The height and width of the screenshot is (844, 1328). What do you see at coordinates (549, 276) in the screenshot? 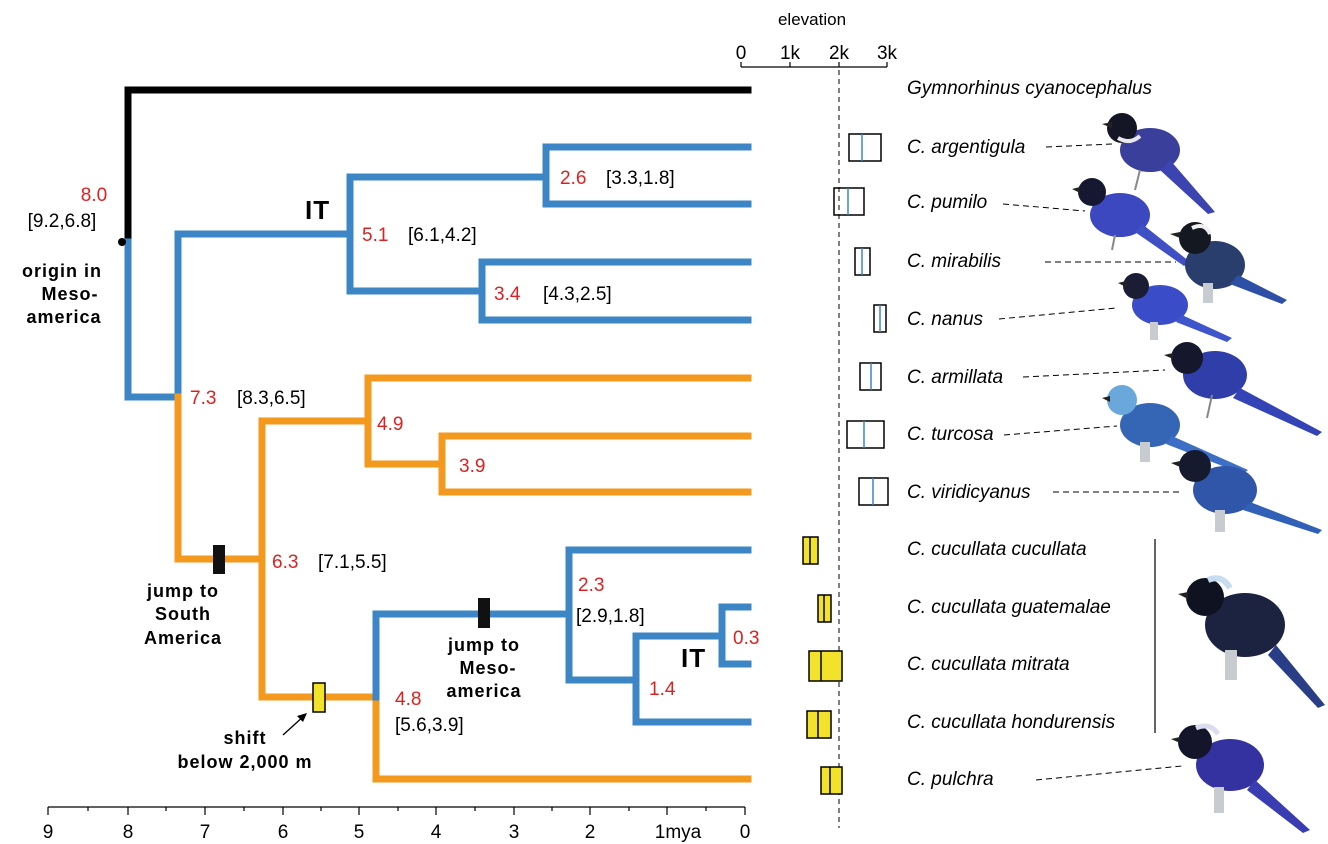
I see `branch-to-3.4` at bounding box center [549, 276].